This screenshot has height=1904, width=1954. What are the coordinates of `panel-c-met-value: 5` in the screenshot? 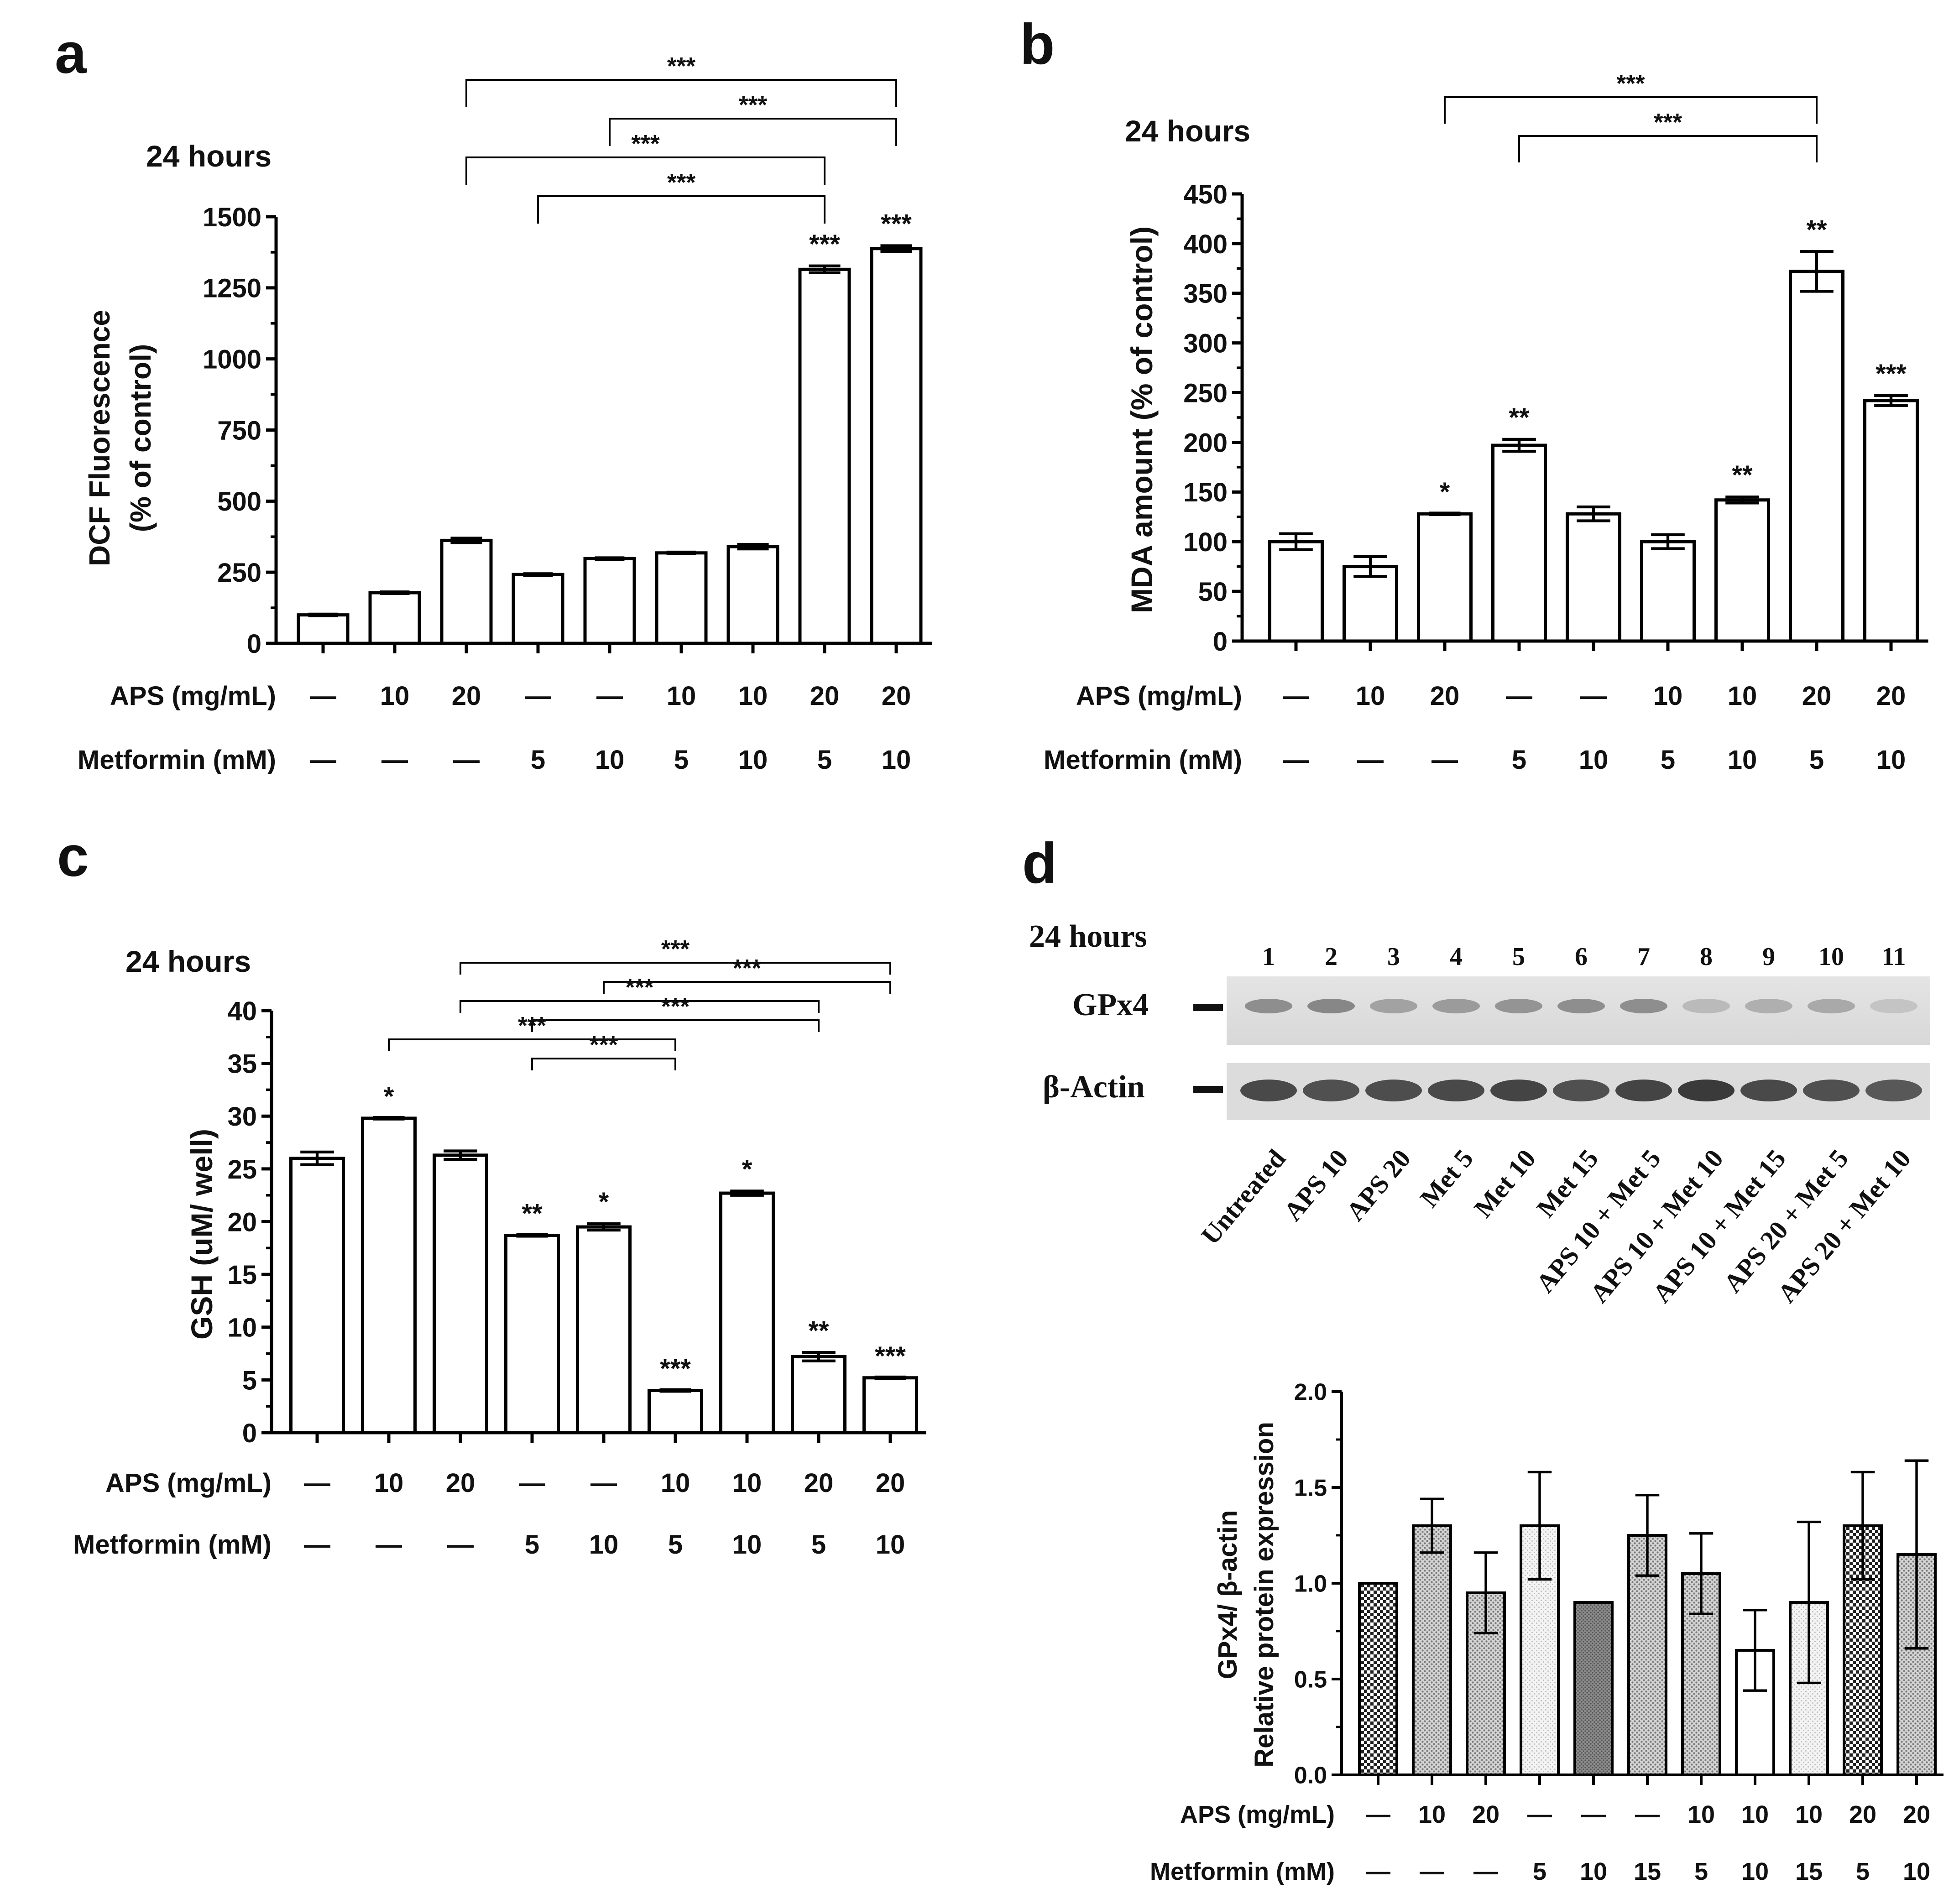 It's located at (818, 1545).